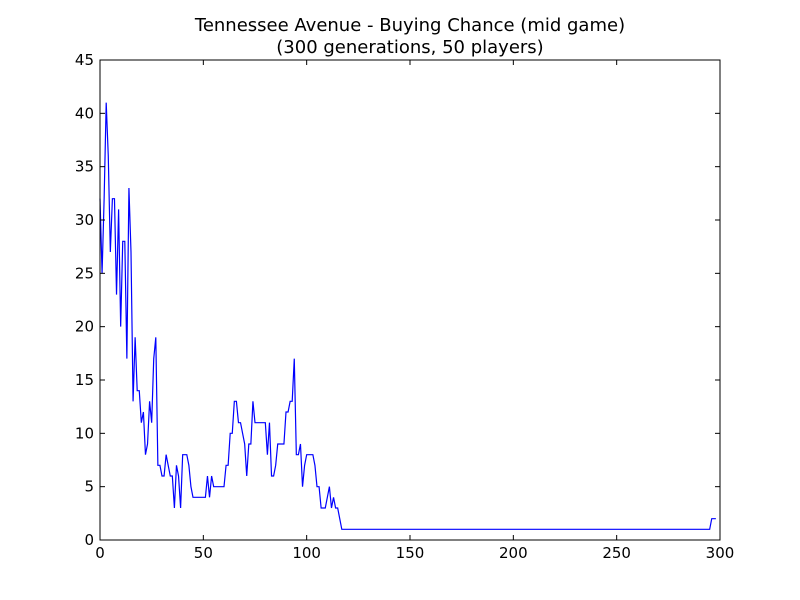 This screenshot has height=600, width=800. Describe the element at coordinates (100, 553) in the screenshot. I see `x-tick-label-0: 0` at that location.